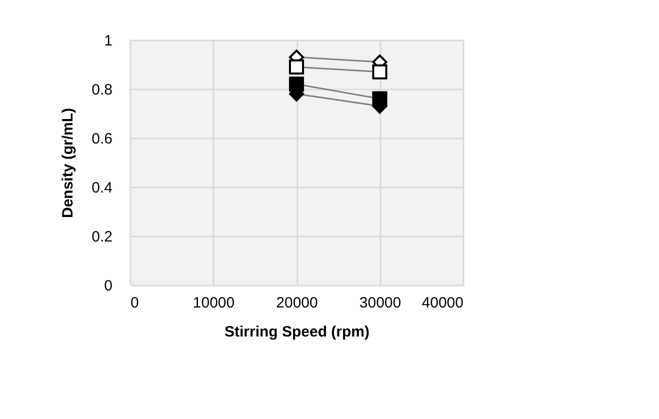 Image resolution: width=659 pixels, height=419 pixels. I want to click on x-tick-label: 10000, so click(213, 303).